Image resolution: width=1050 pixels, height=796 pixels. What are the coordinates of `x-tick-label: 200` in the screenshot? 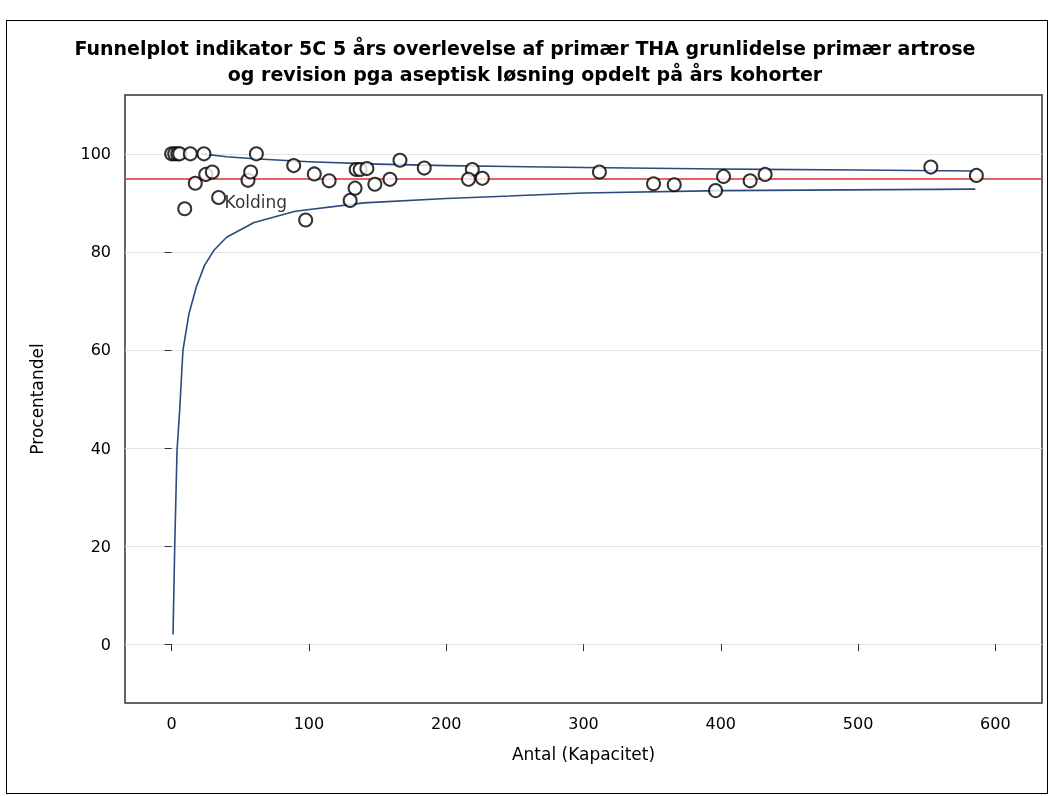 It's located at (446, 723).